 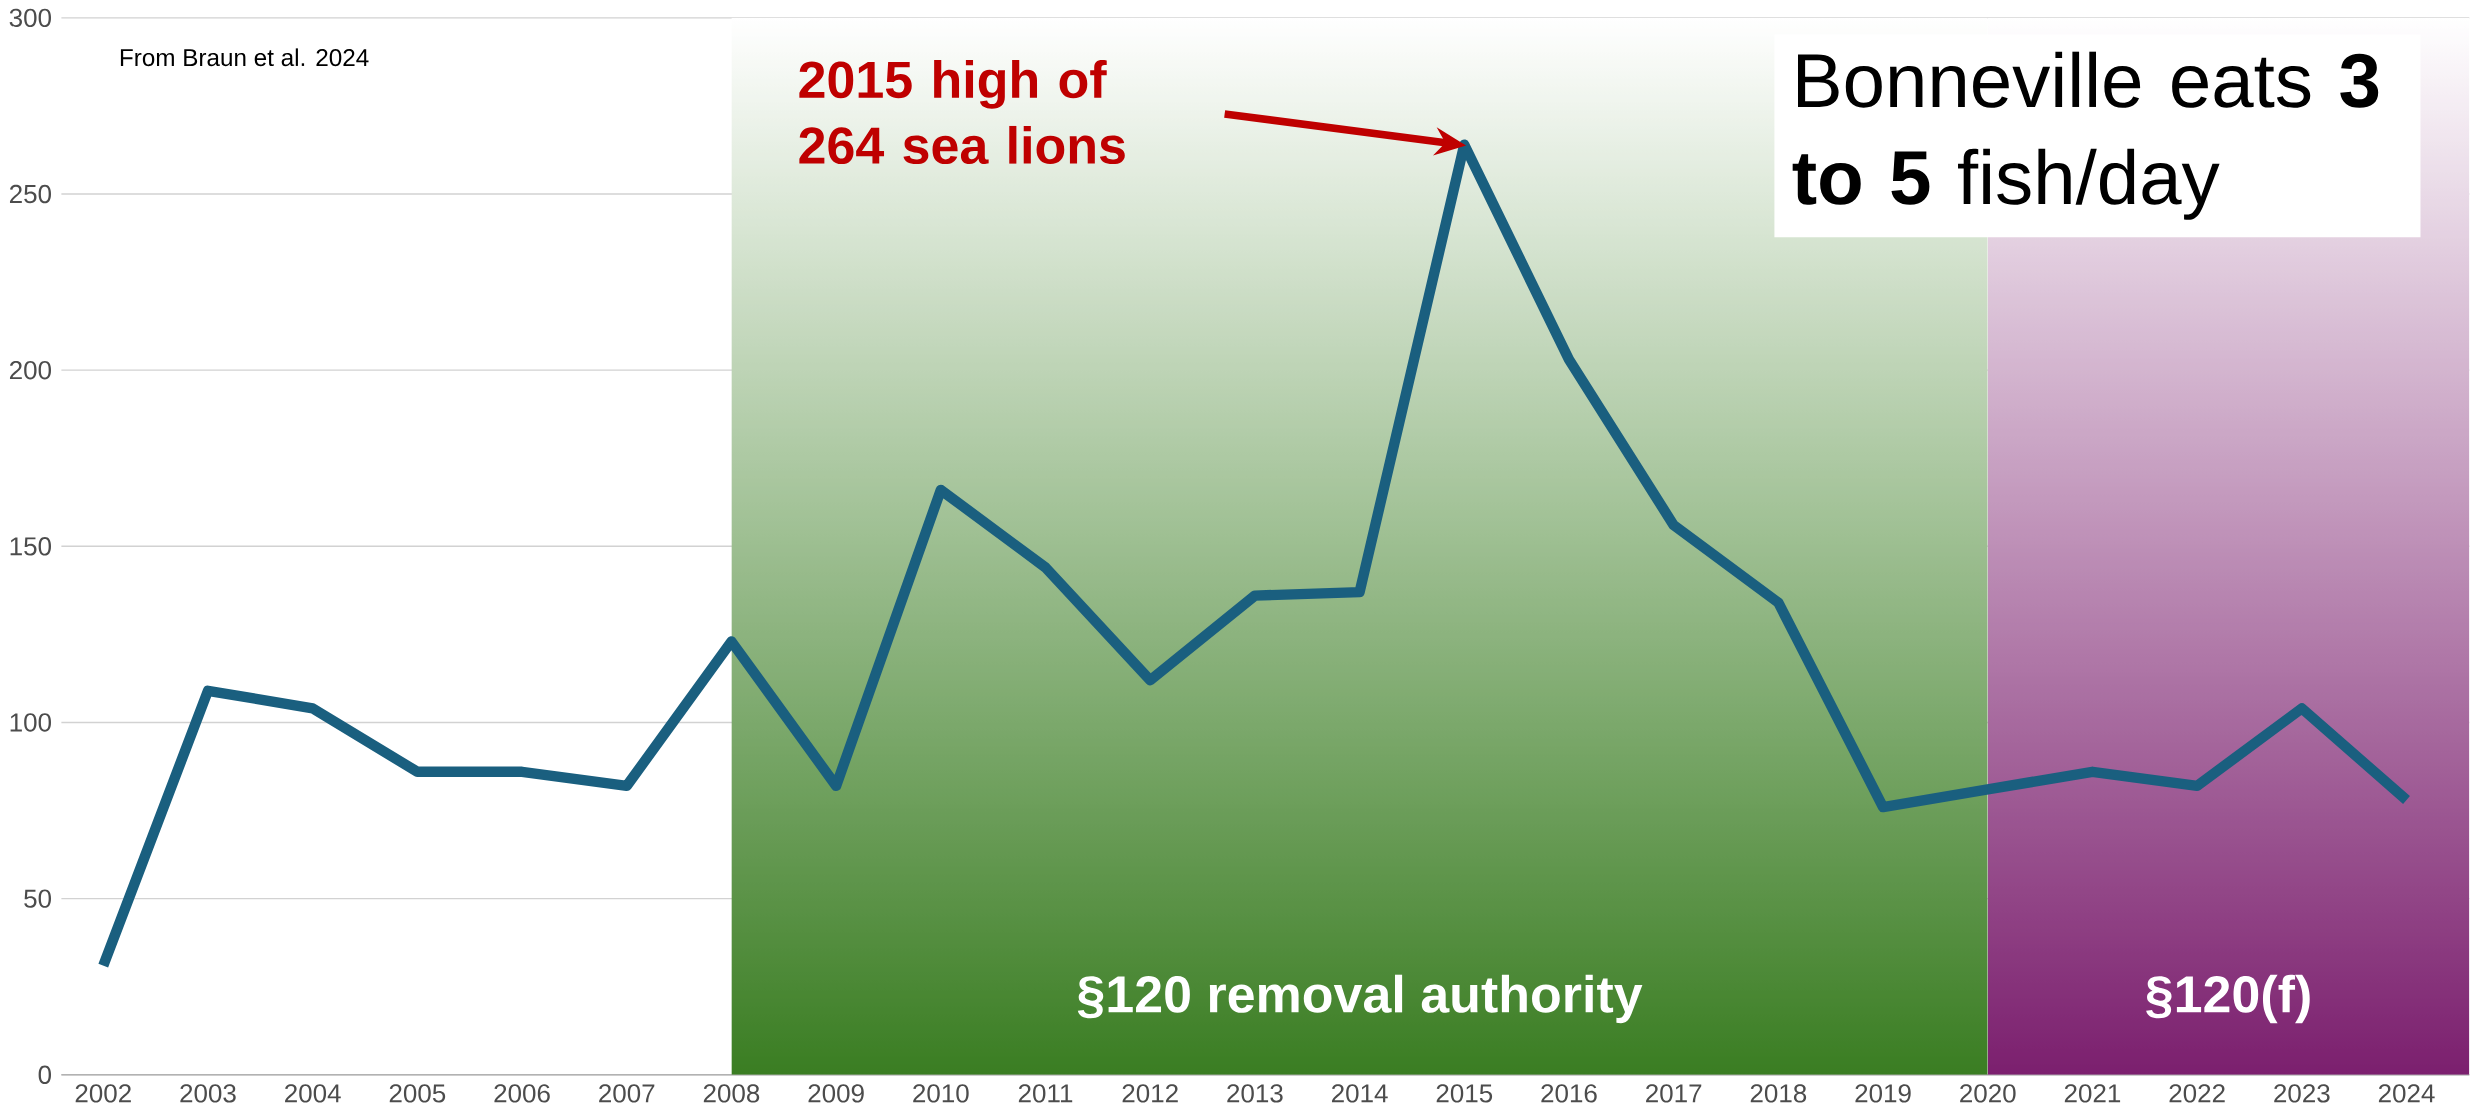 What do you see at coordinates (962, 111) in the screenshot?
I see `annotation: 2015 high of 264 sea lions` at bounding box center [962, 111].